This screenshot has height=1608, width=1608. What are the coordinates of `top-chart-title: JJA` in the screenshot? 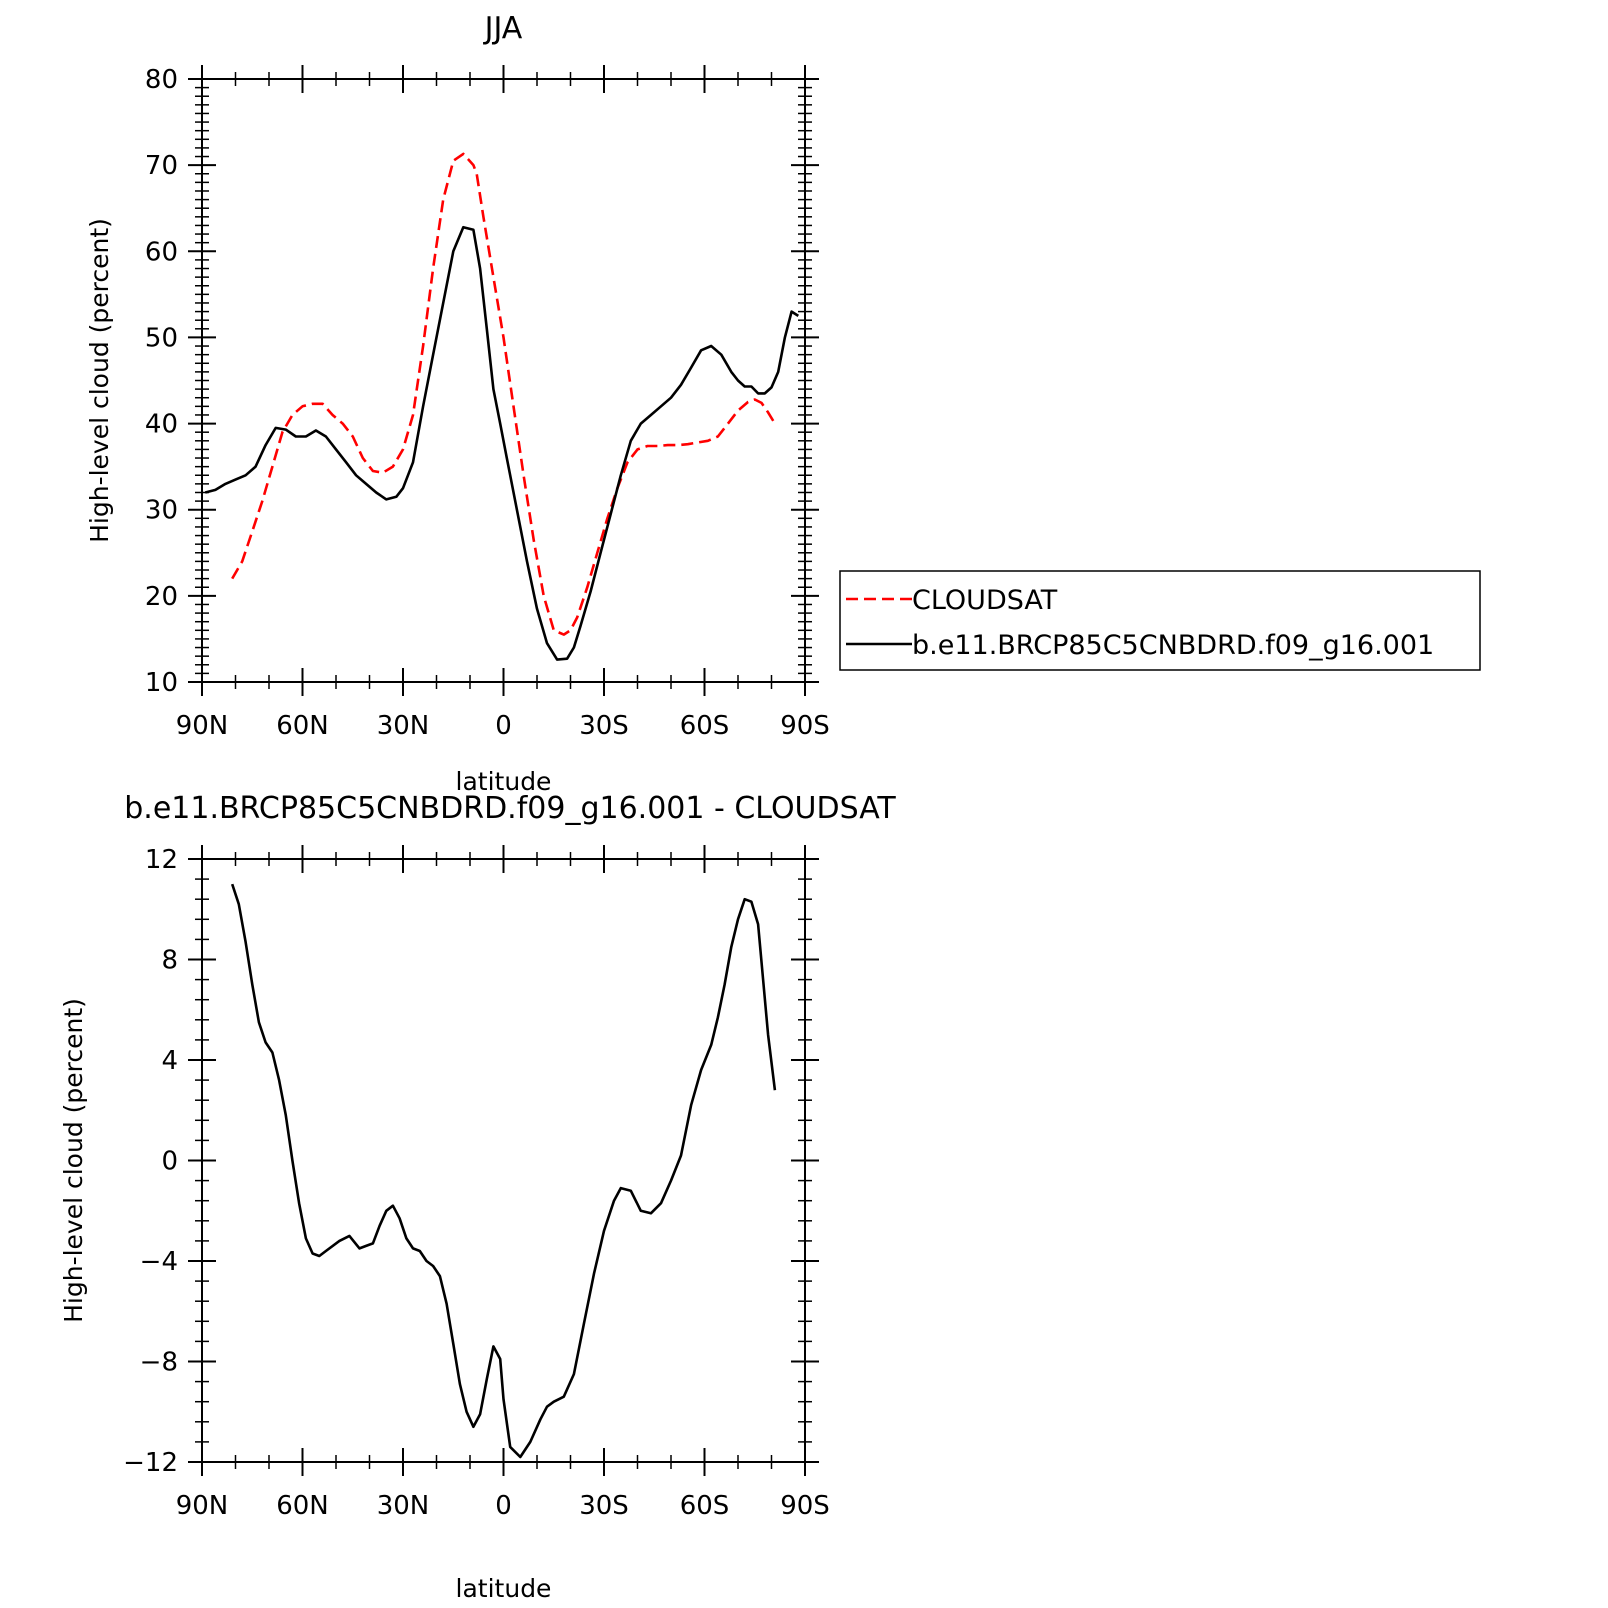 It's located at (503, 28).